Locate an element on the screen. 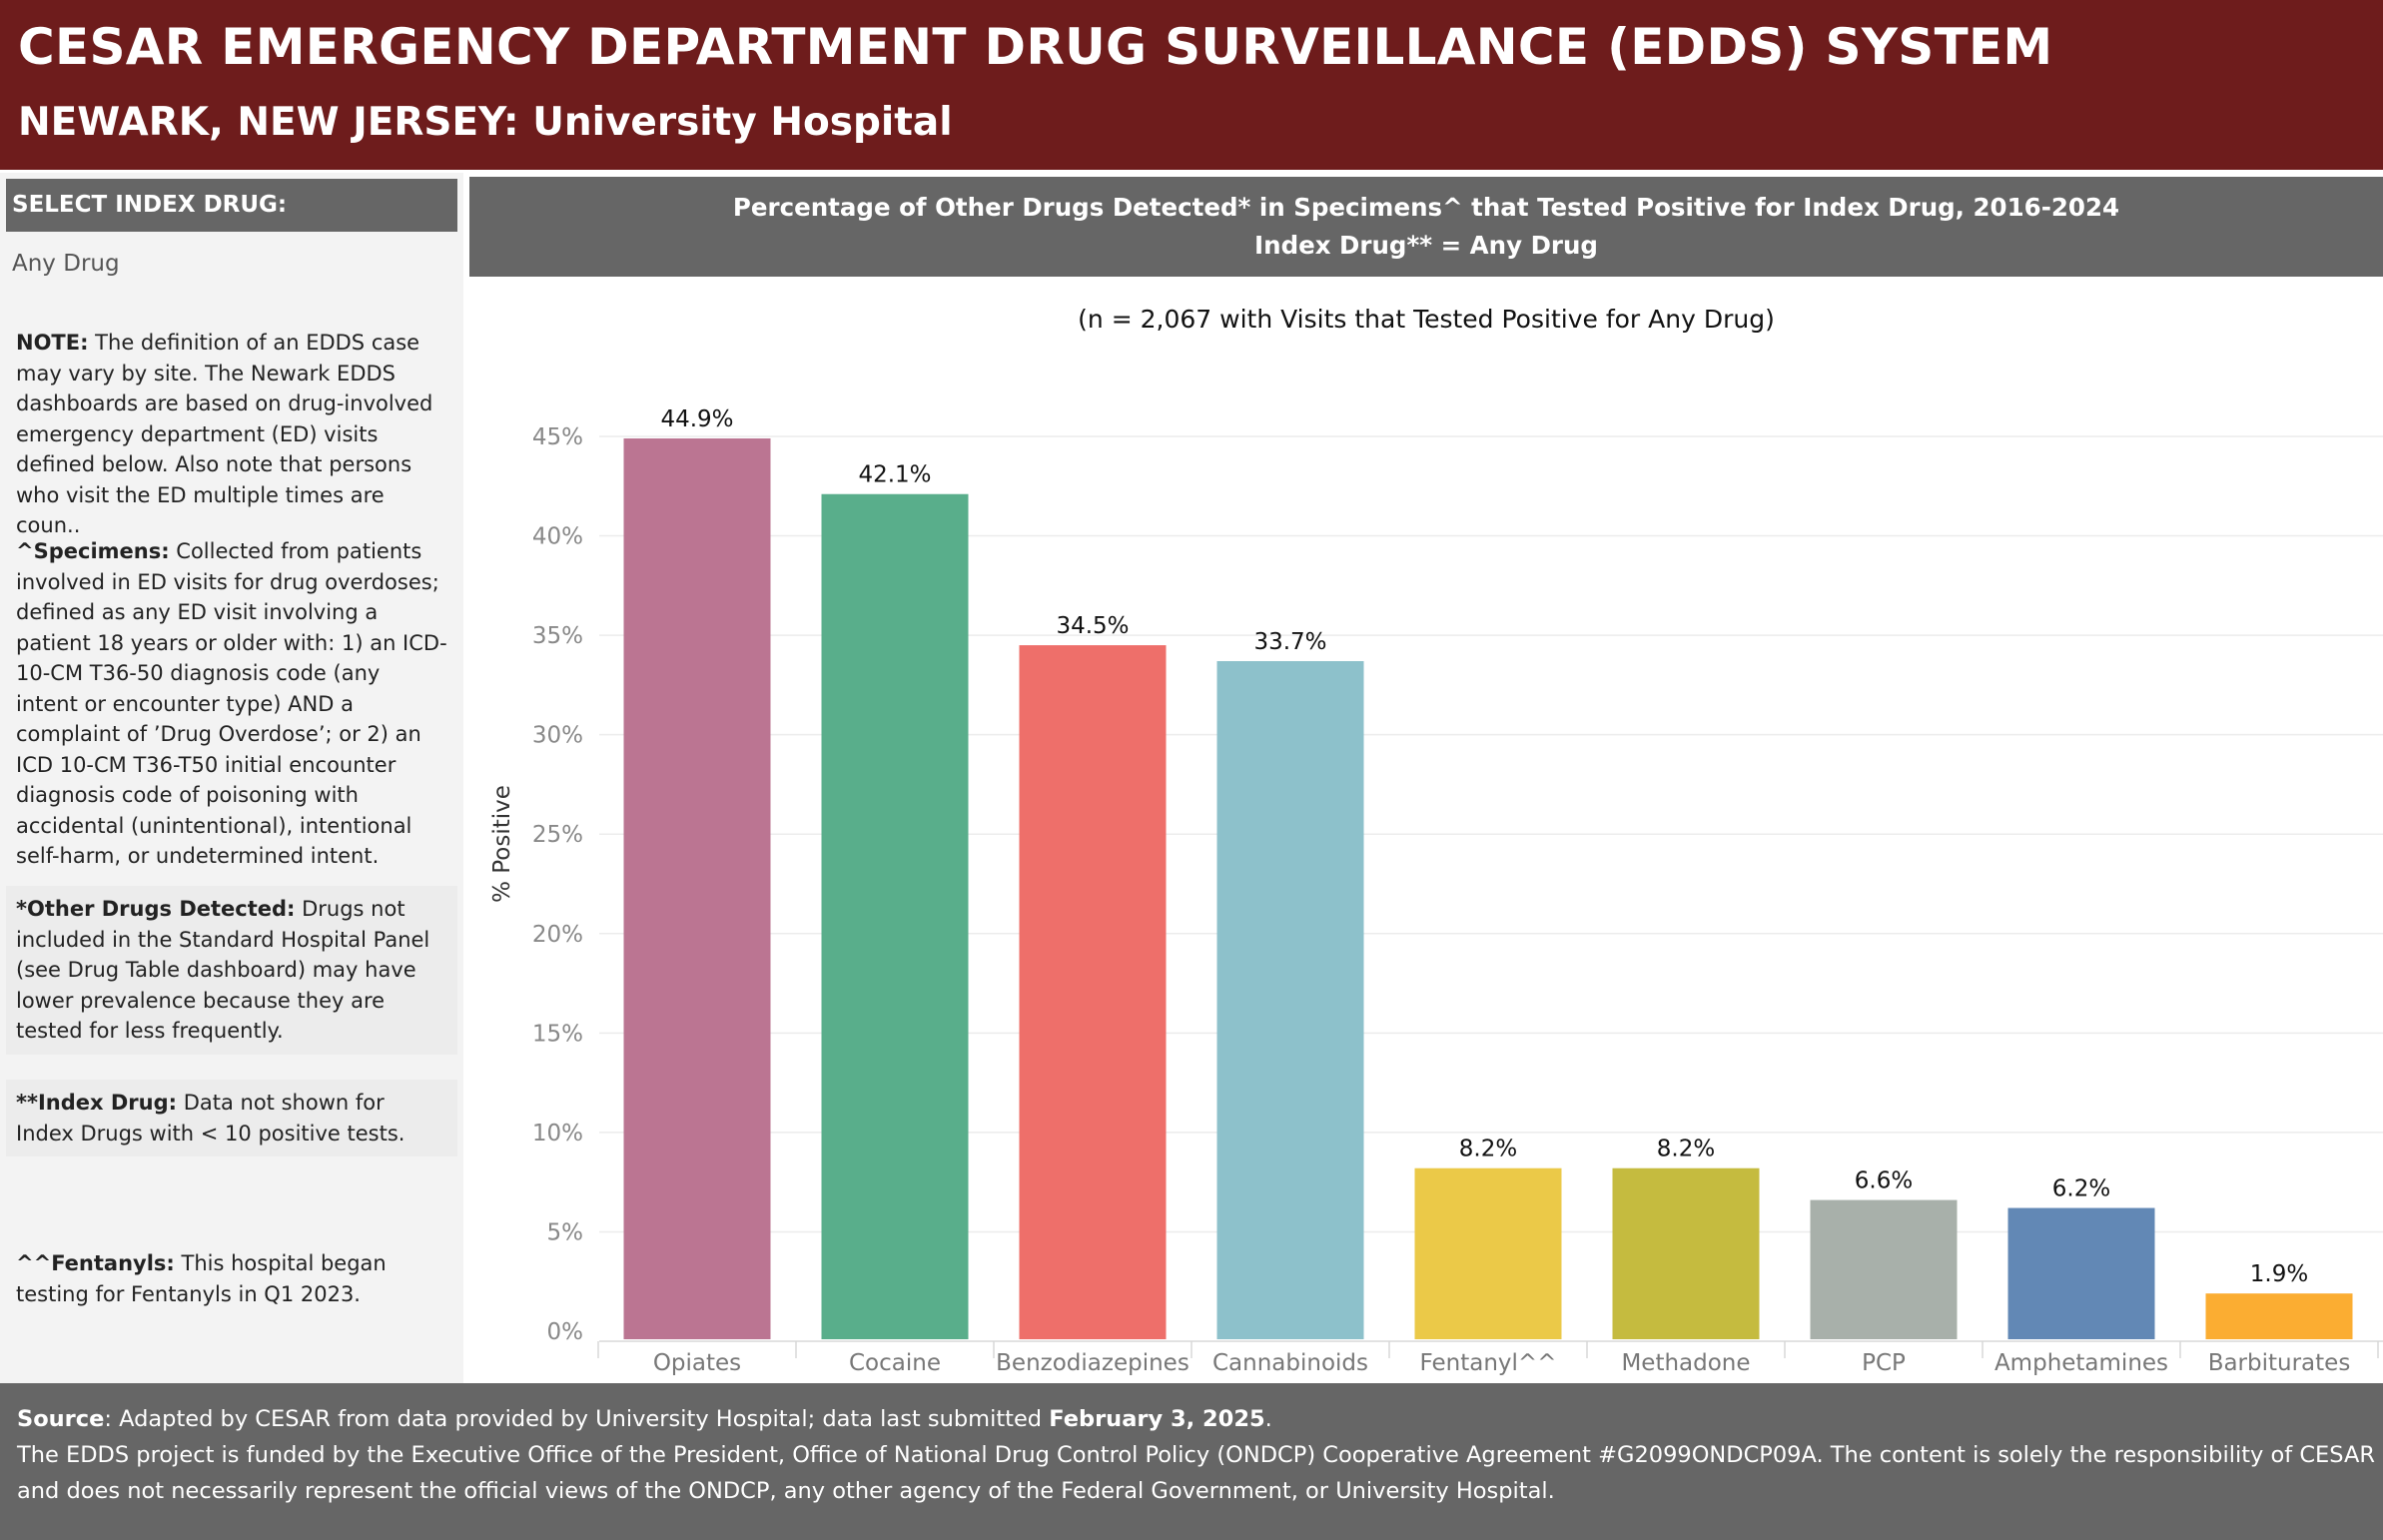  data-label: 44.9% is located at coordinates (696, 419).